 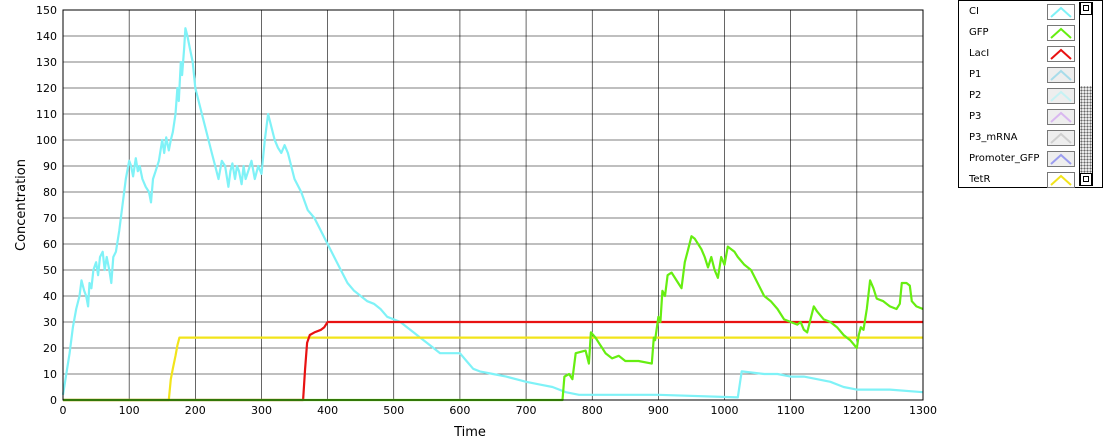 I want to click on x-axis-title: Time, so click(x=469, y=432).